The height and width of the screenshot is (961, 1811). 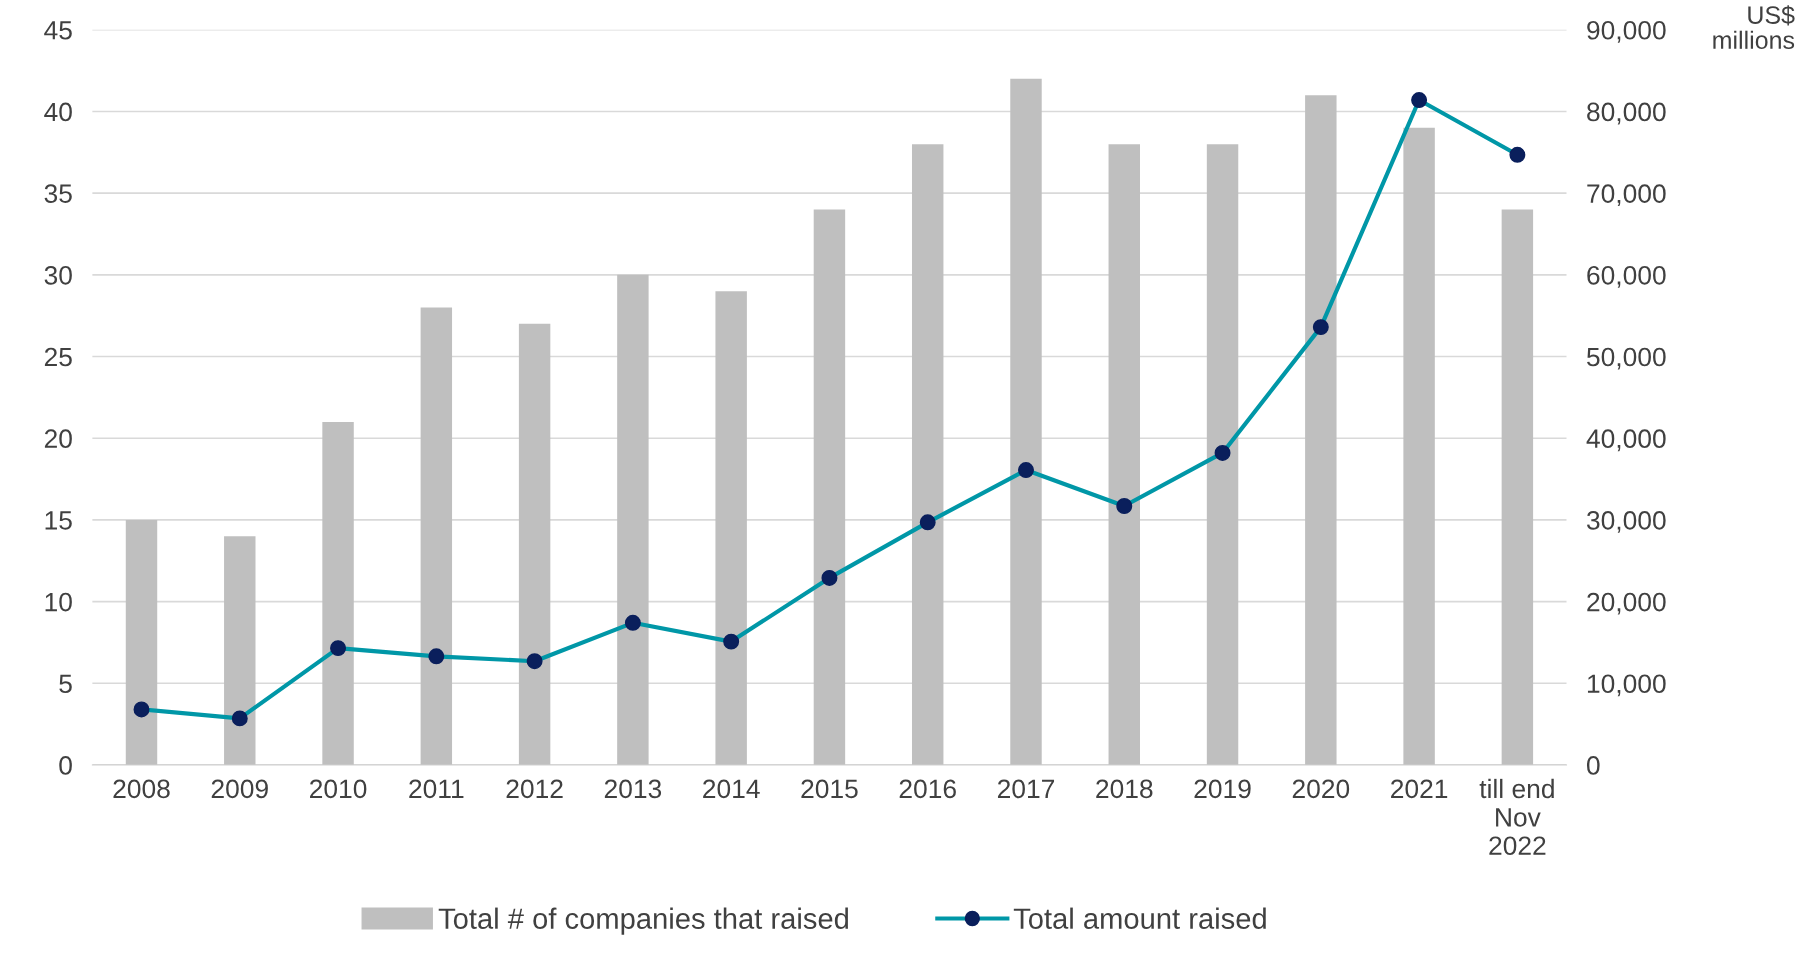 What do you see at coordinates (436, 789) in the screenshot?
I see `x-tick-label: 2011` at bounding box center [436, 789].